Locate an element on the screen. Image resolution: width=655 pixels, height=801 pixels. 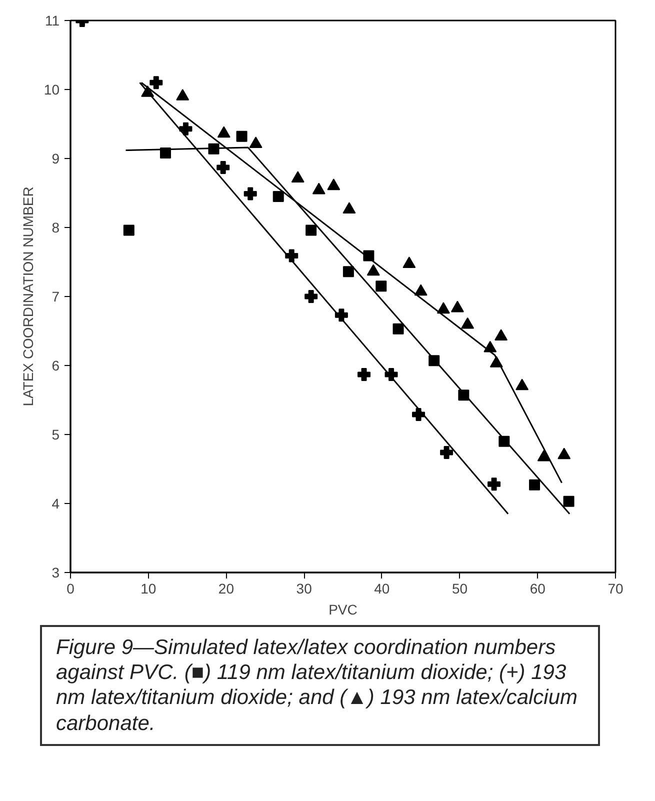
x-tick-label: 40 is located at coordinates (382, 588).